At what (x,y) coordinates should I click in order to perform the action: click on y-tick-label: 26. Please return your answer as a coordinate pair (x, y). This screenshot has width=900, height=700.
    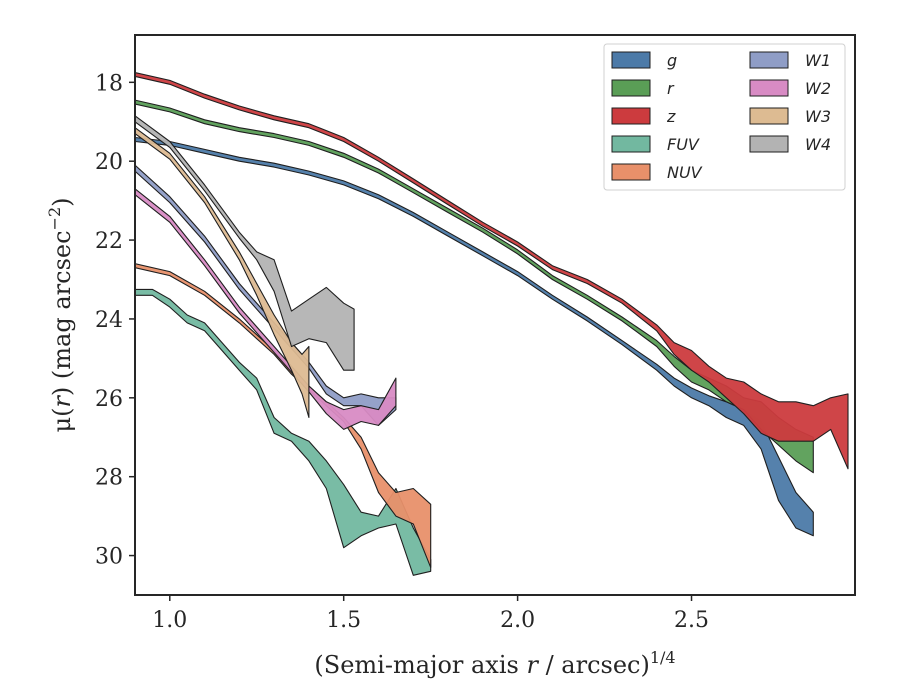
    Looking at the image, I should click on (109, 399).